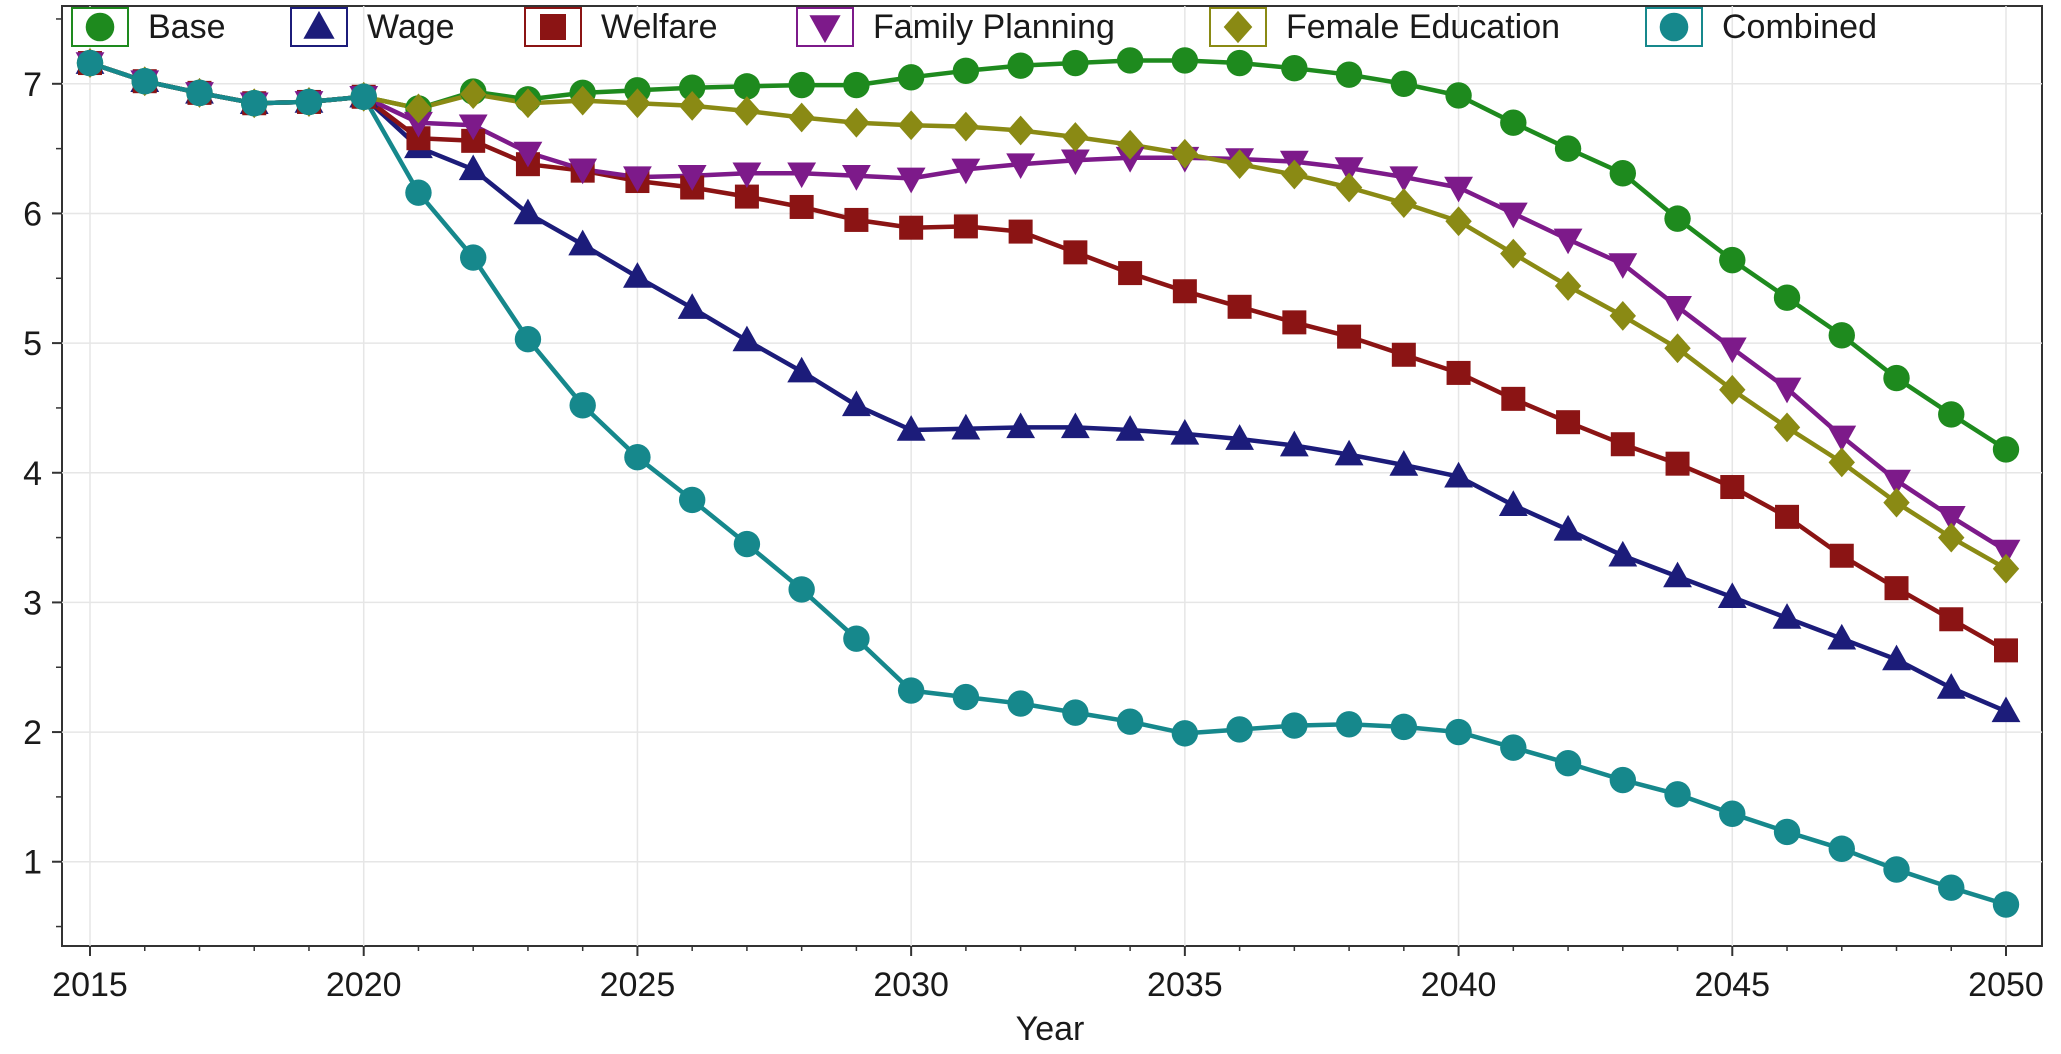 Image resolution: width=2061 pixels, height=1054 pixels. What do you see at coordinates (1674, 27) in the screenshot?
I see `legend-marker-combined` at bounding box center [1674, 27].